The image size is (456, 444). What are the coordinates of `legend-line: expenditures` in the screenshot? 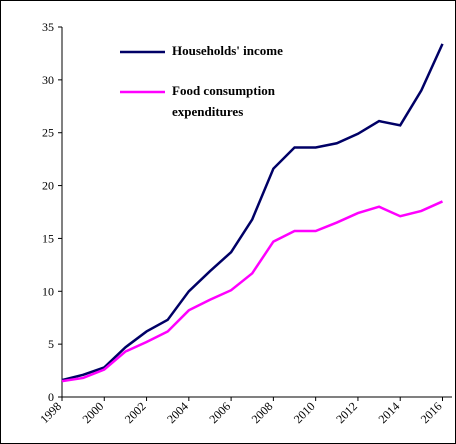 It's located at (207, 111).